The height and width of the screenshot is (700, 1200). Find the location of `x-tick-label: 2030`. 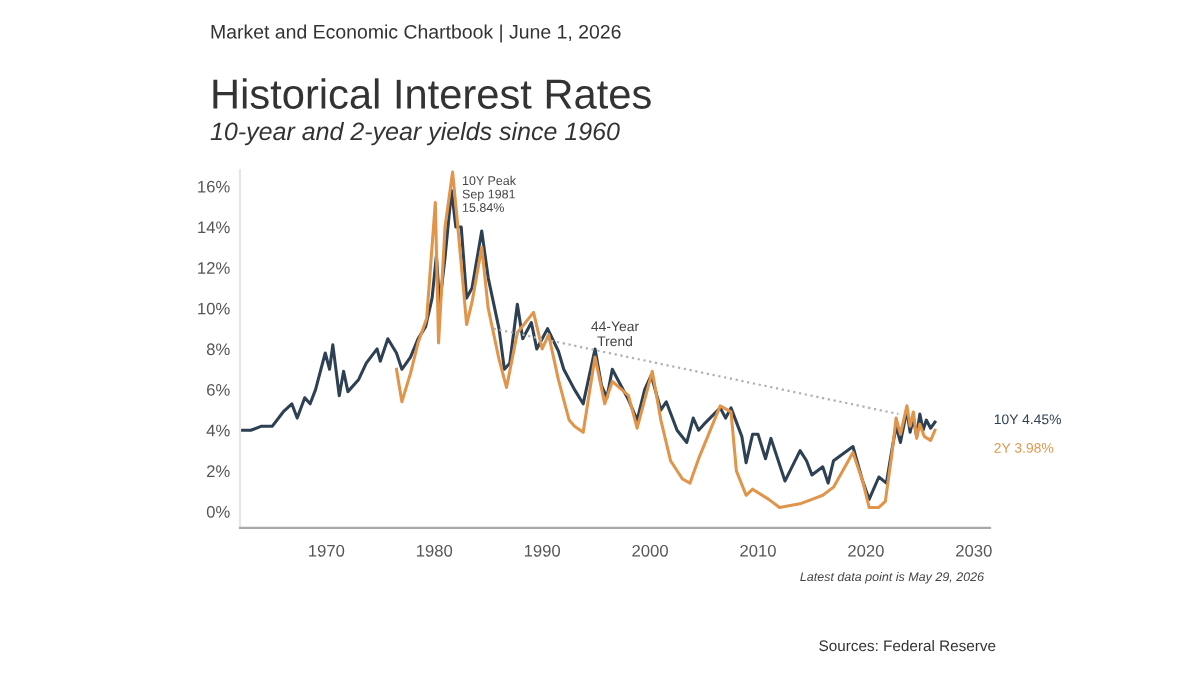

x-tick-label: 2030 is located at coordinates (974, 550).